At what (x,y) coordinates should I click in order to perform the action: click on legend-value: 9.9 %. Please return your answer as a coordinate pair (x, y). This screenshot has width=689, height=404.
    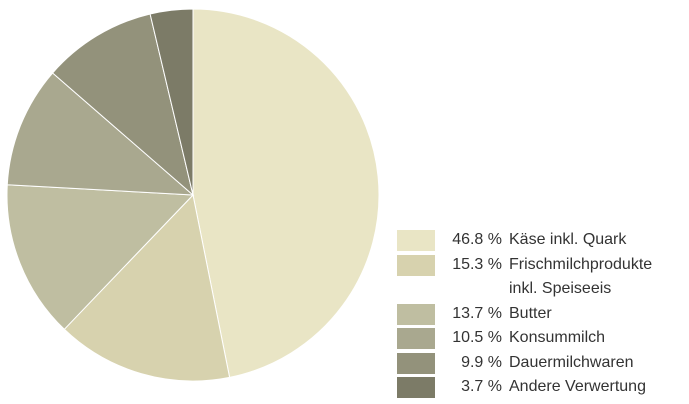
    Looking at the image, I should click on (481, 362).